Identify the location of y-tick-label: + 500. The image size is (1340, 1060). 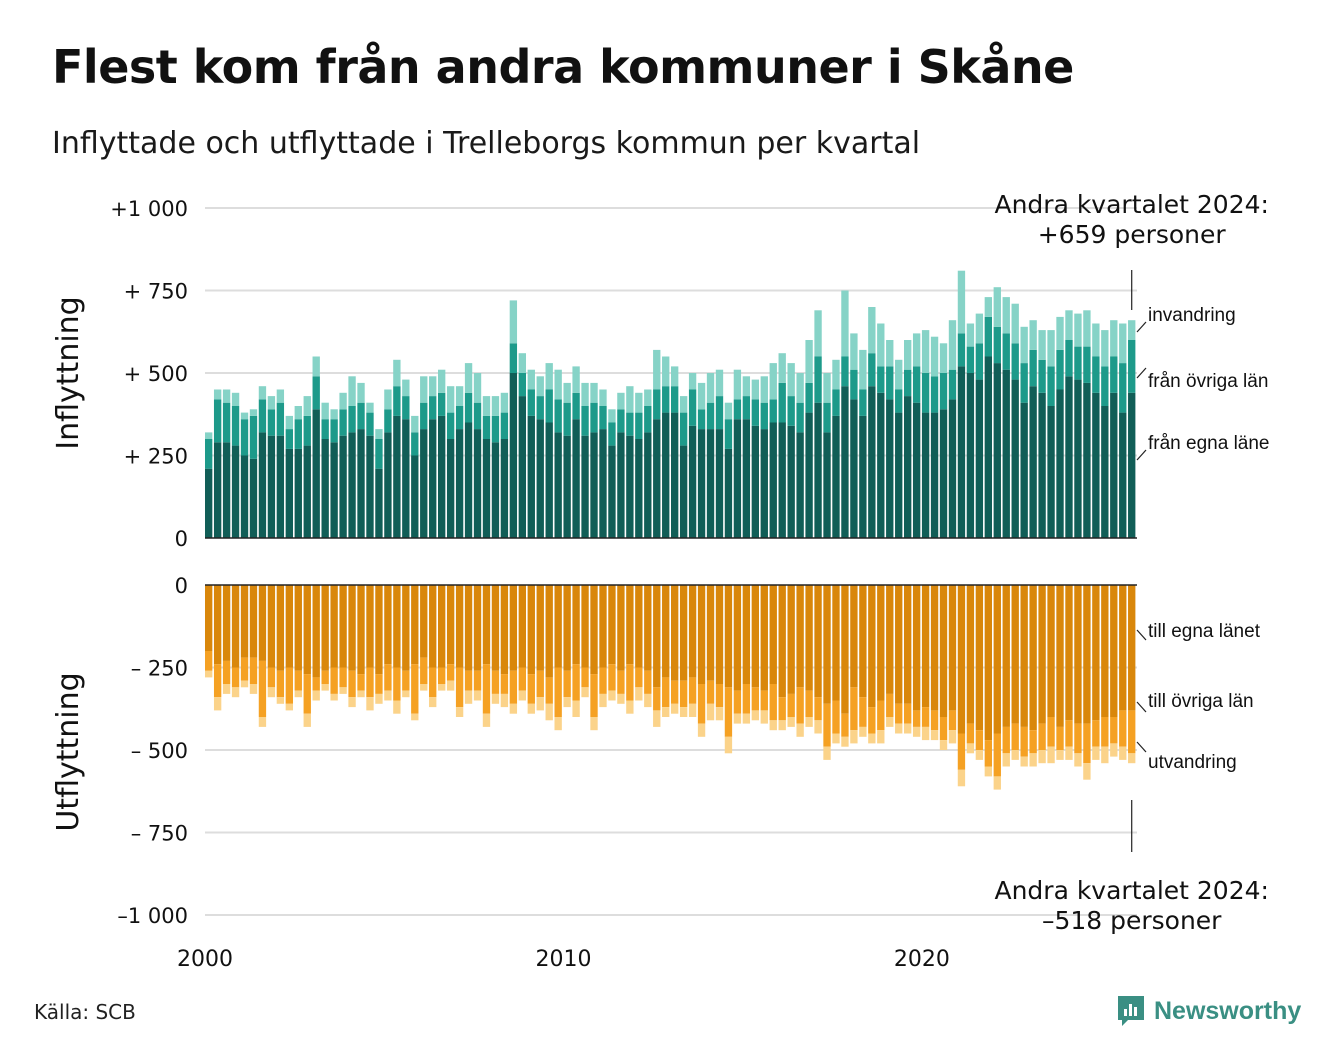
(156, 374).